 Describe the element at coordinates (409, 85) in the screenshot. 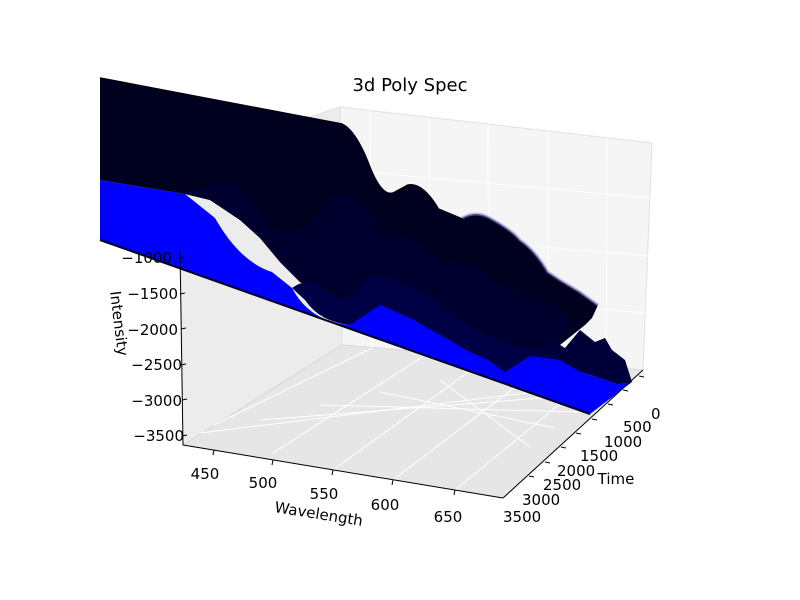

I see `chart-title: 3d Poly Spec` at that location.